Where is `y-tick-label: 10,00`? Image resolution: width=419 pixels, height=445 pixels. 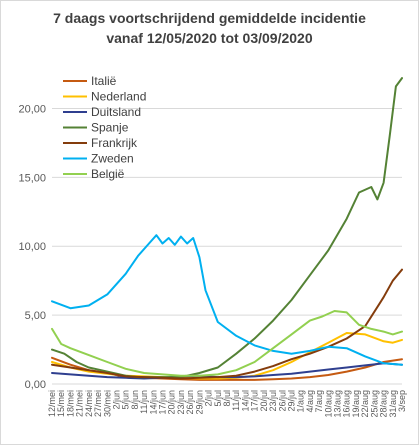
y-tick-label: 10,00 is located at coordinates (32, 247).